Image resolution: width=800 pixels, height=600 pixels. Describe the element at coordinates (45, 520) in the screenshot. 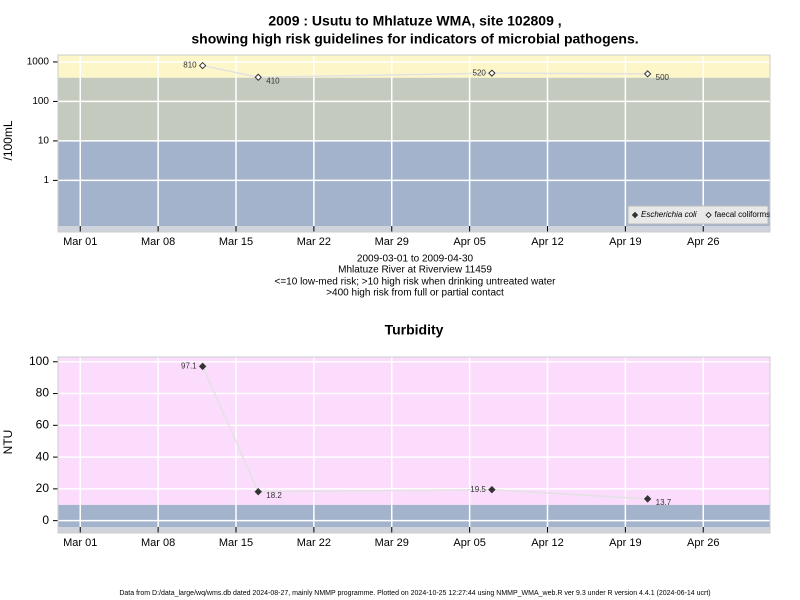

I see `y-tick-label: 0` at that location.